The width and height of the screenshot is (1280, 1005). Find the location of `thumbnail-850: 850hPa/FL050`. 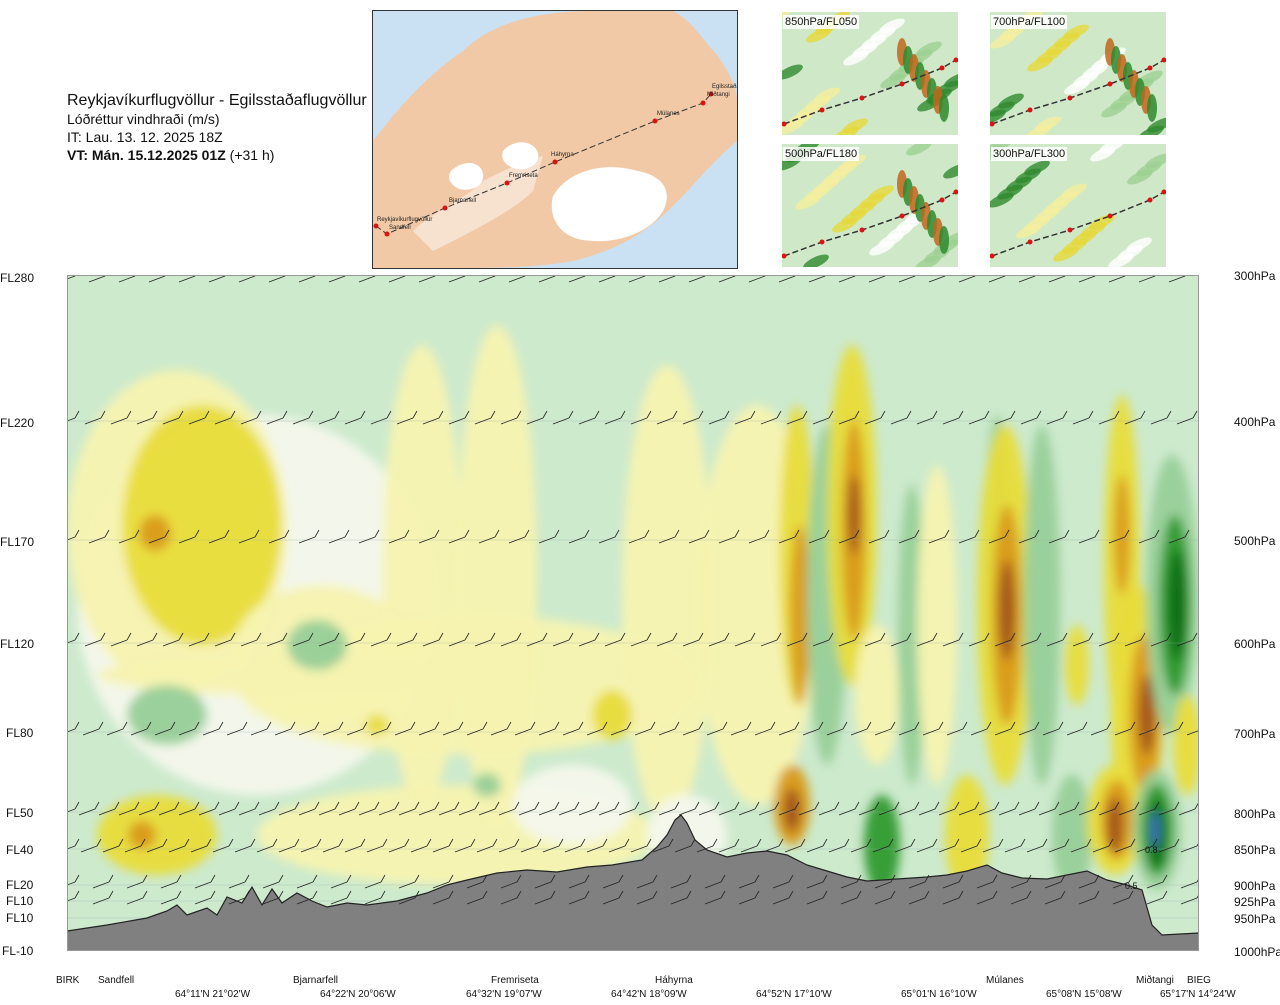

thumbnail-850: 850hPa/FL050 is located at coordinates (870, 73).